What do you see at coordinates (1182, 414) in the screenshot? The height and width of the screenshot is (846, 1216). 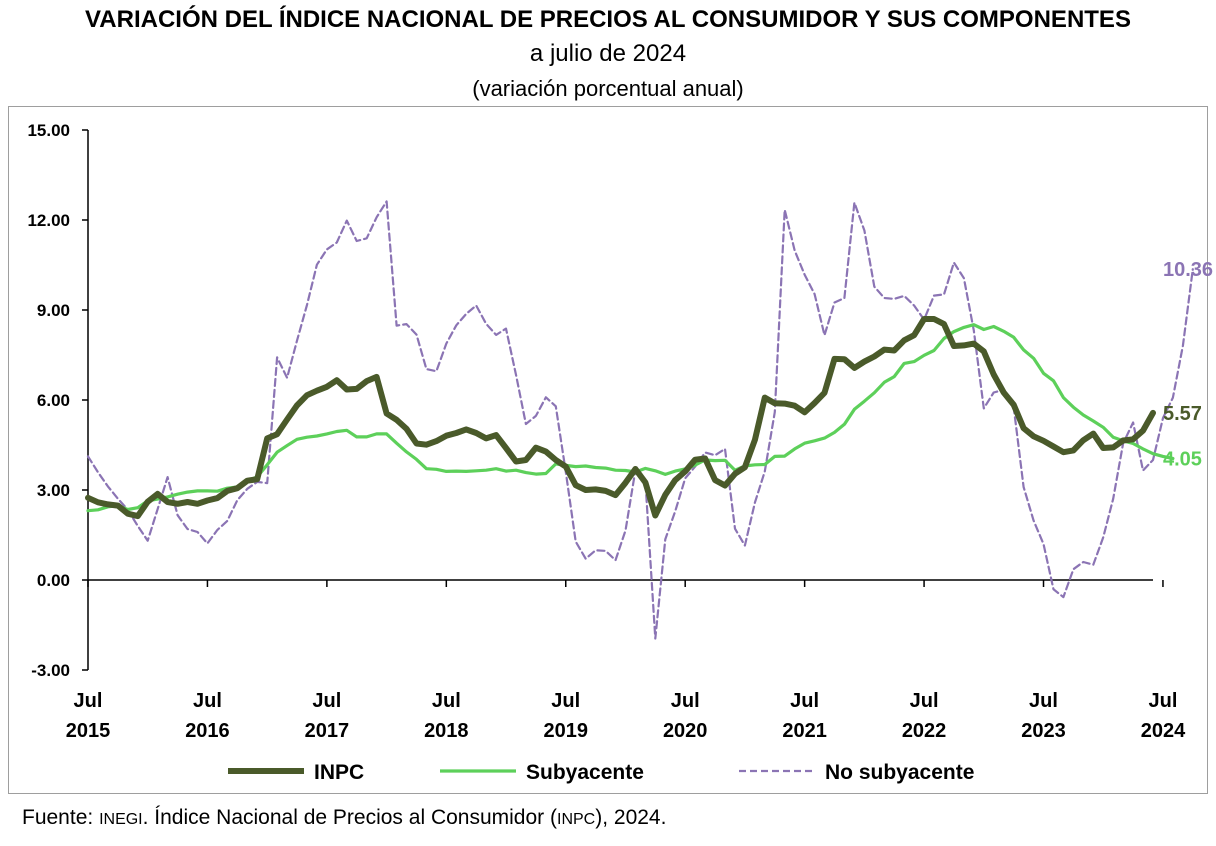 I see `end-label-inpc: 5.57` at bounding box center [1182, 414].